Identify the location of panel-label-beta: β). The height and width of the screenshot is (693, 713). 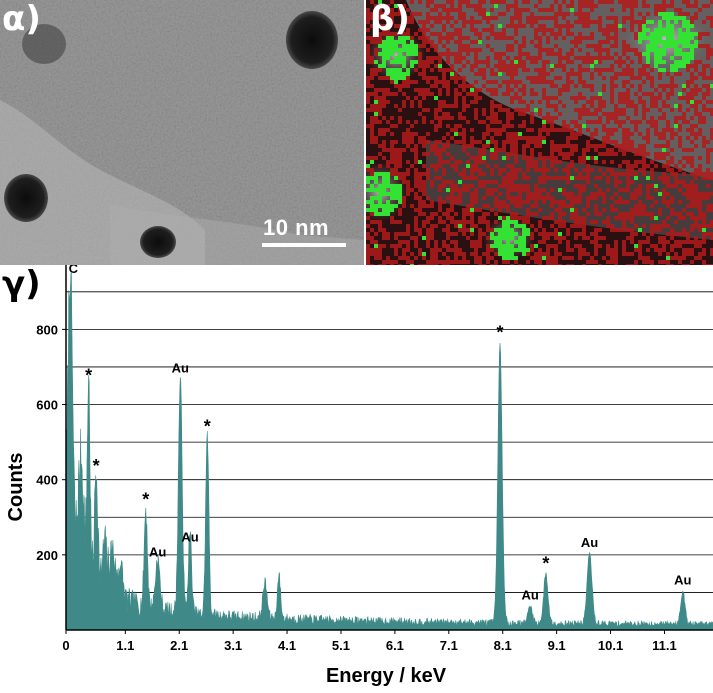
(390, 19).